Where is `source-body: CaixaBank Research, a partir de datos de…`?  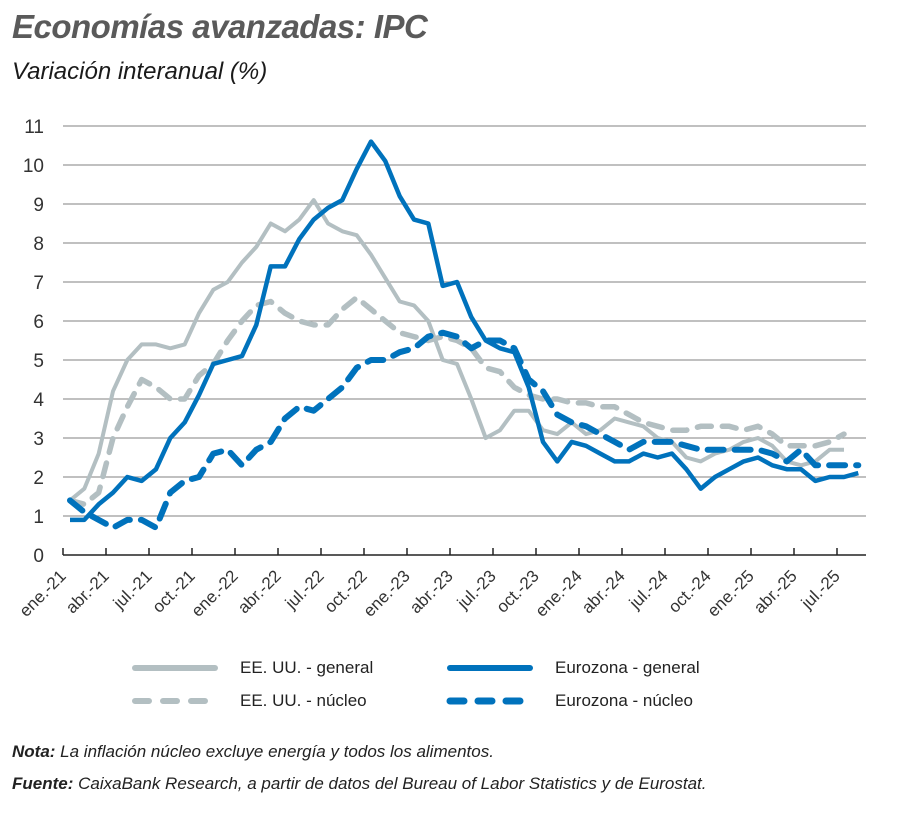 source-body: CaixaBank Research, a partir de datos de… is located at coordinates (390, 783).